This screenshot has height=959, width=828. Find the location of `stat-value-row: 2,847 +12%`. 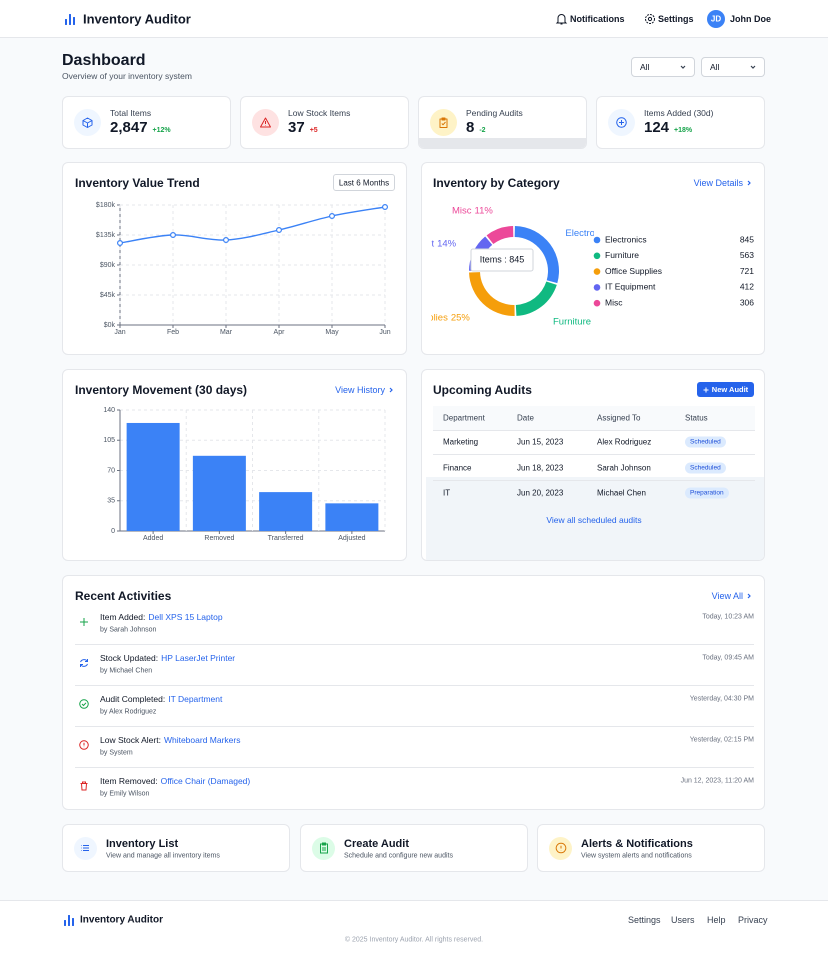

stat-value-row: 2,847 +12% is located at coordinates (140, 127).